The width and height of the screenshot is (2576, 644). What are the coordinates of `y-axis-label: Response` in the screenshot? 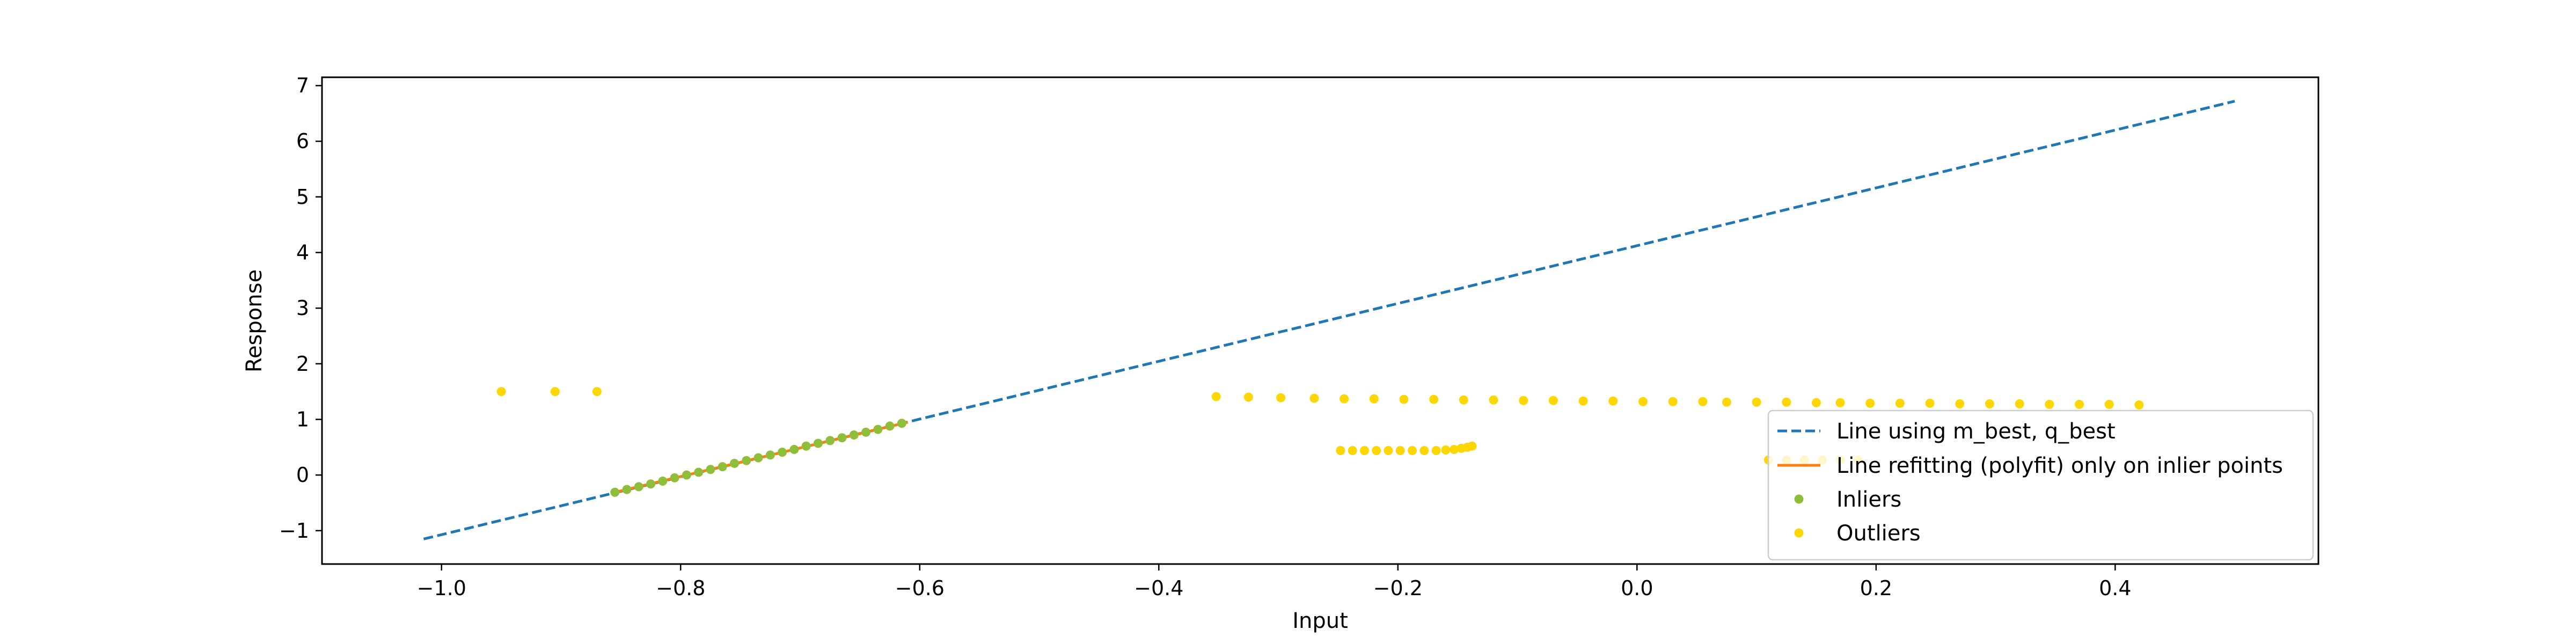 It's located at (254, 320).